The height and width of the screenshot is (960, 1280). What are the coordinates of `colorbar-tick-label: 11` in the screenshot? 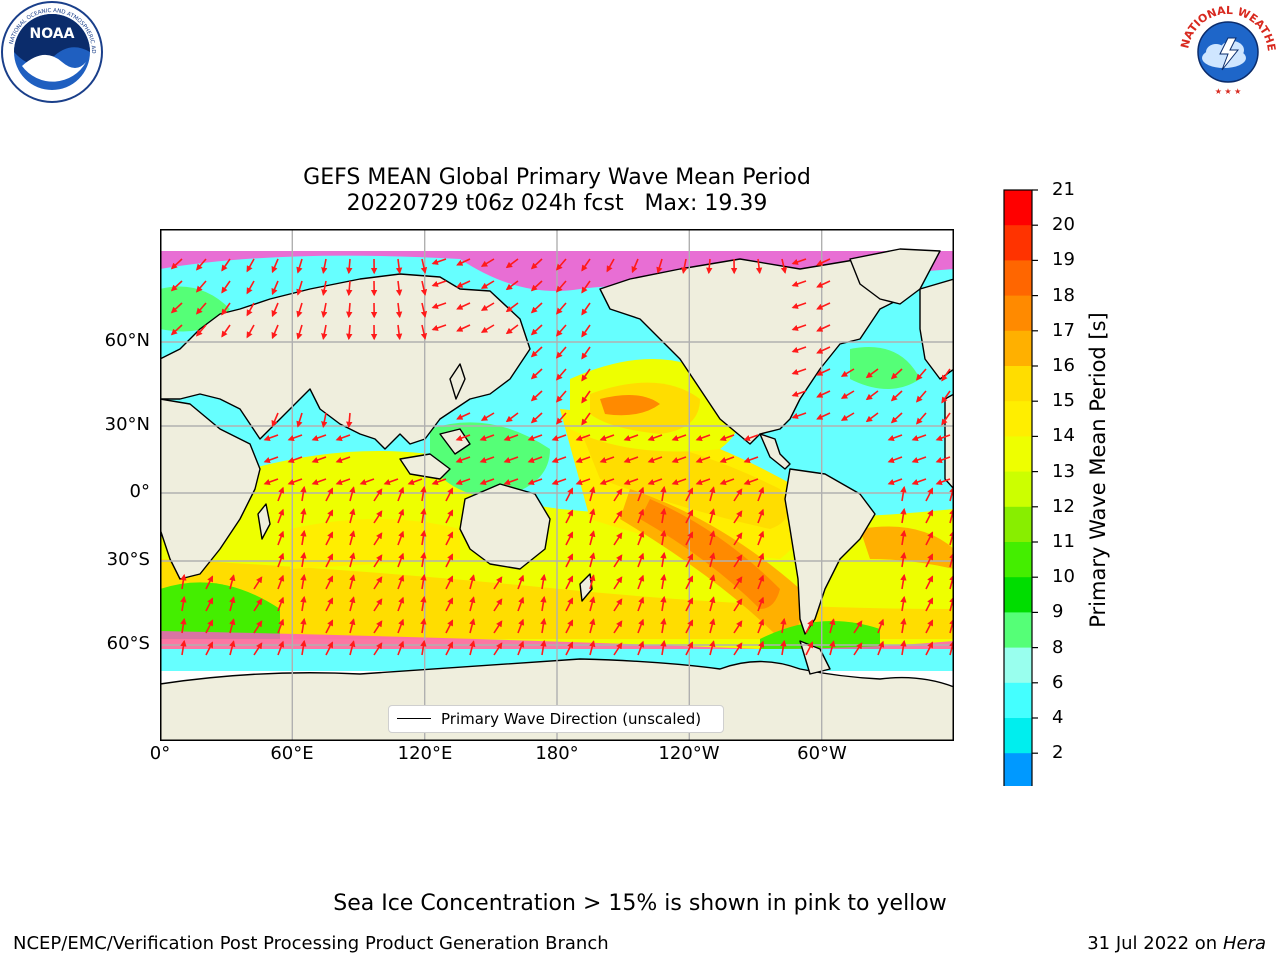 It's located at (1063, 541).